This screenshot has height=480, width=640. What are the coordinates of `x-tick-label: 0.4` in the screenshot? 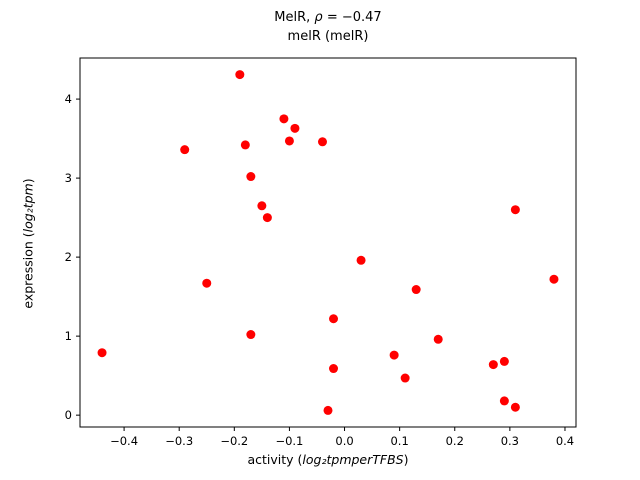 It's located at (565, 441).